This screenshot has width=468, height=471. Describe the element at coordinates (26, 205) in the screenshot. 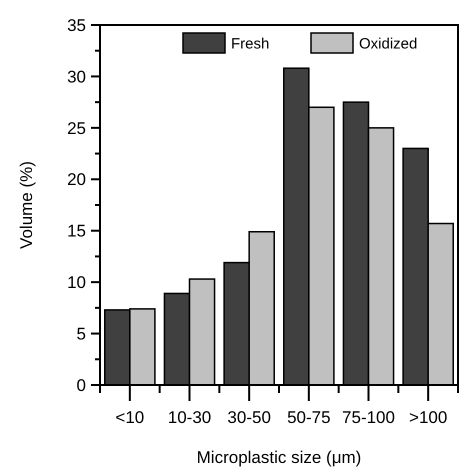

I see `y-axis-title: Volume (%)` at that location.